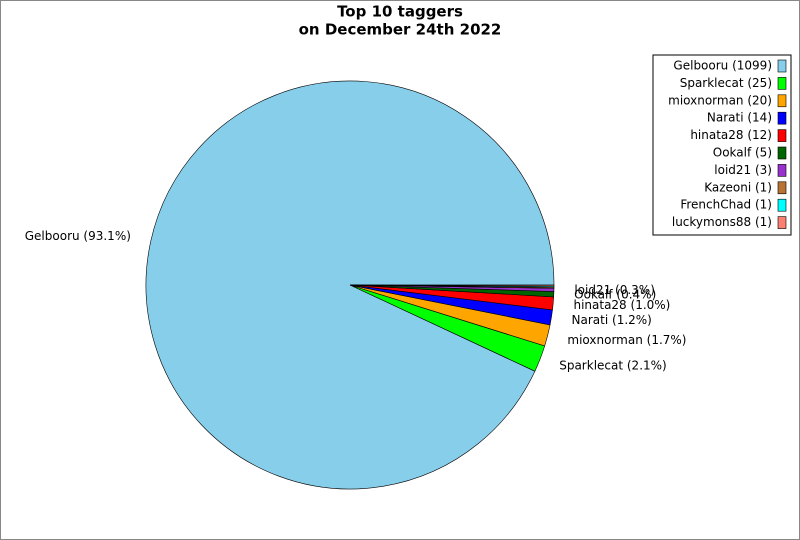 This screenshot has height=540, width=800. Describe the element at coordinates (626, 340) in the screenshot. I see `slice-label: mioxnorman (1.7%)` at that location.